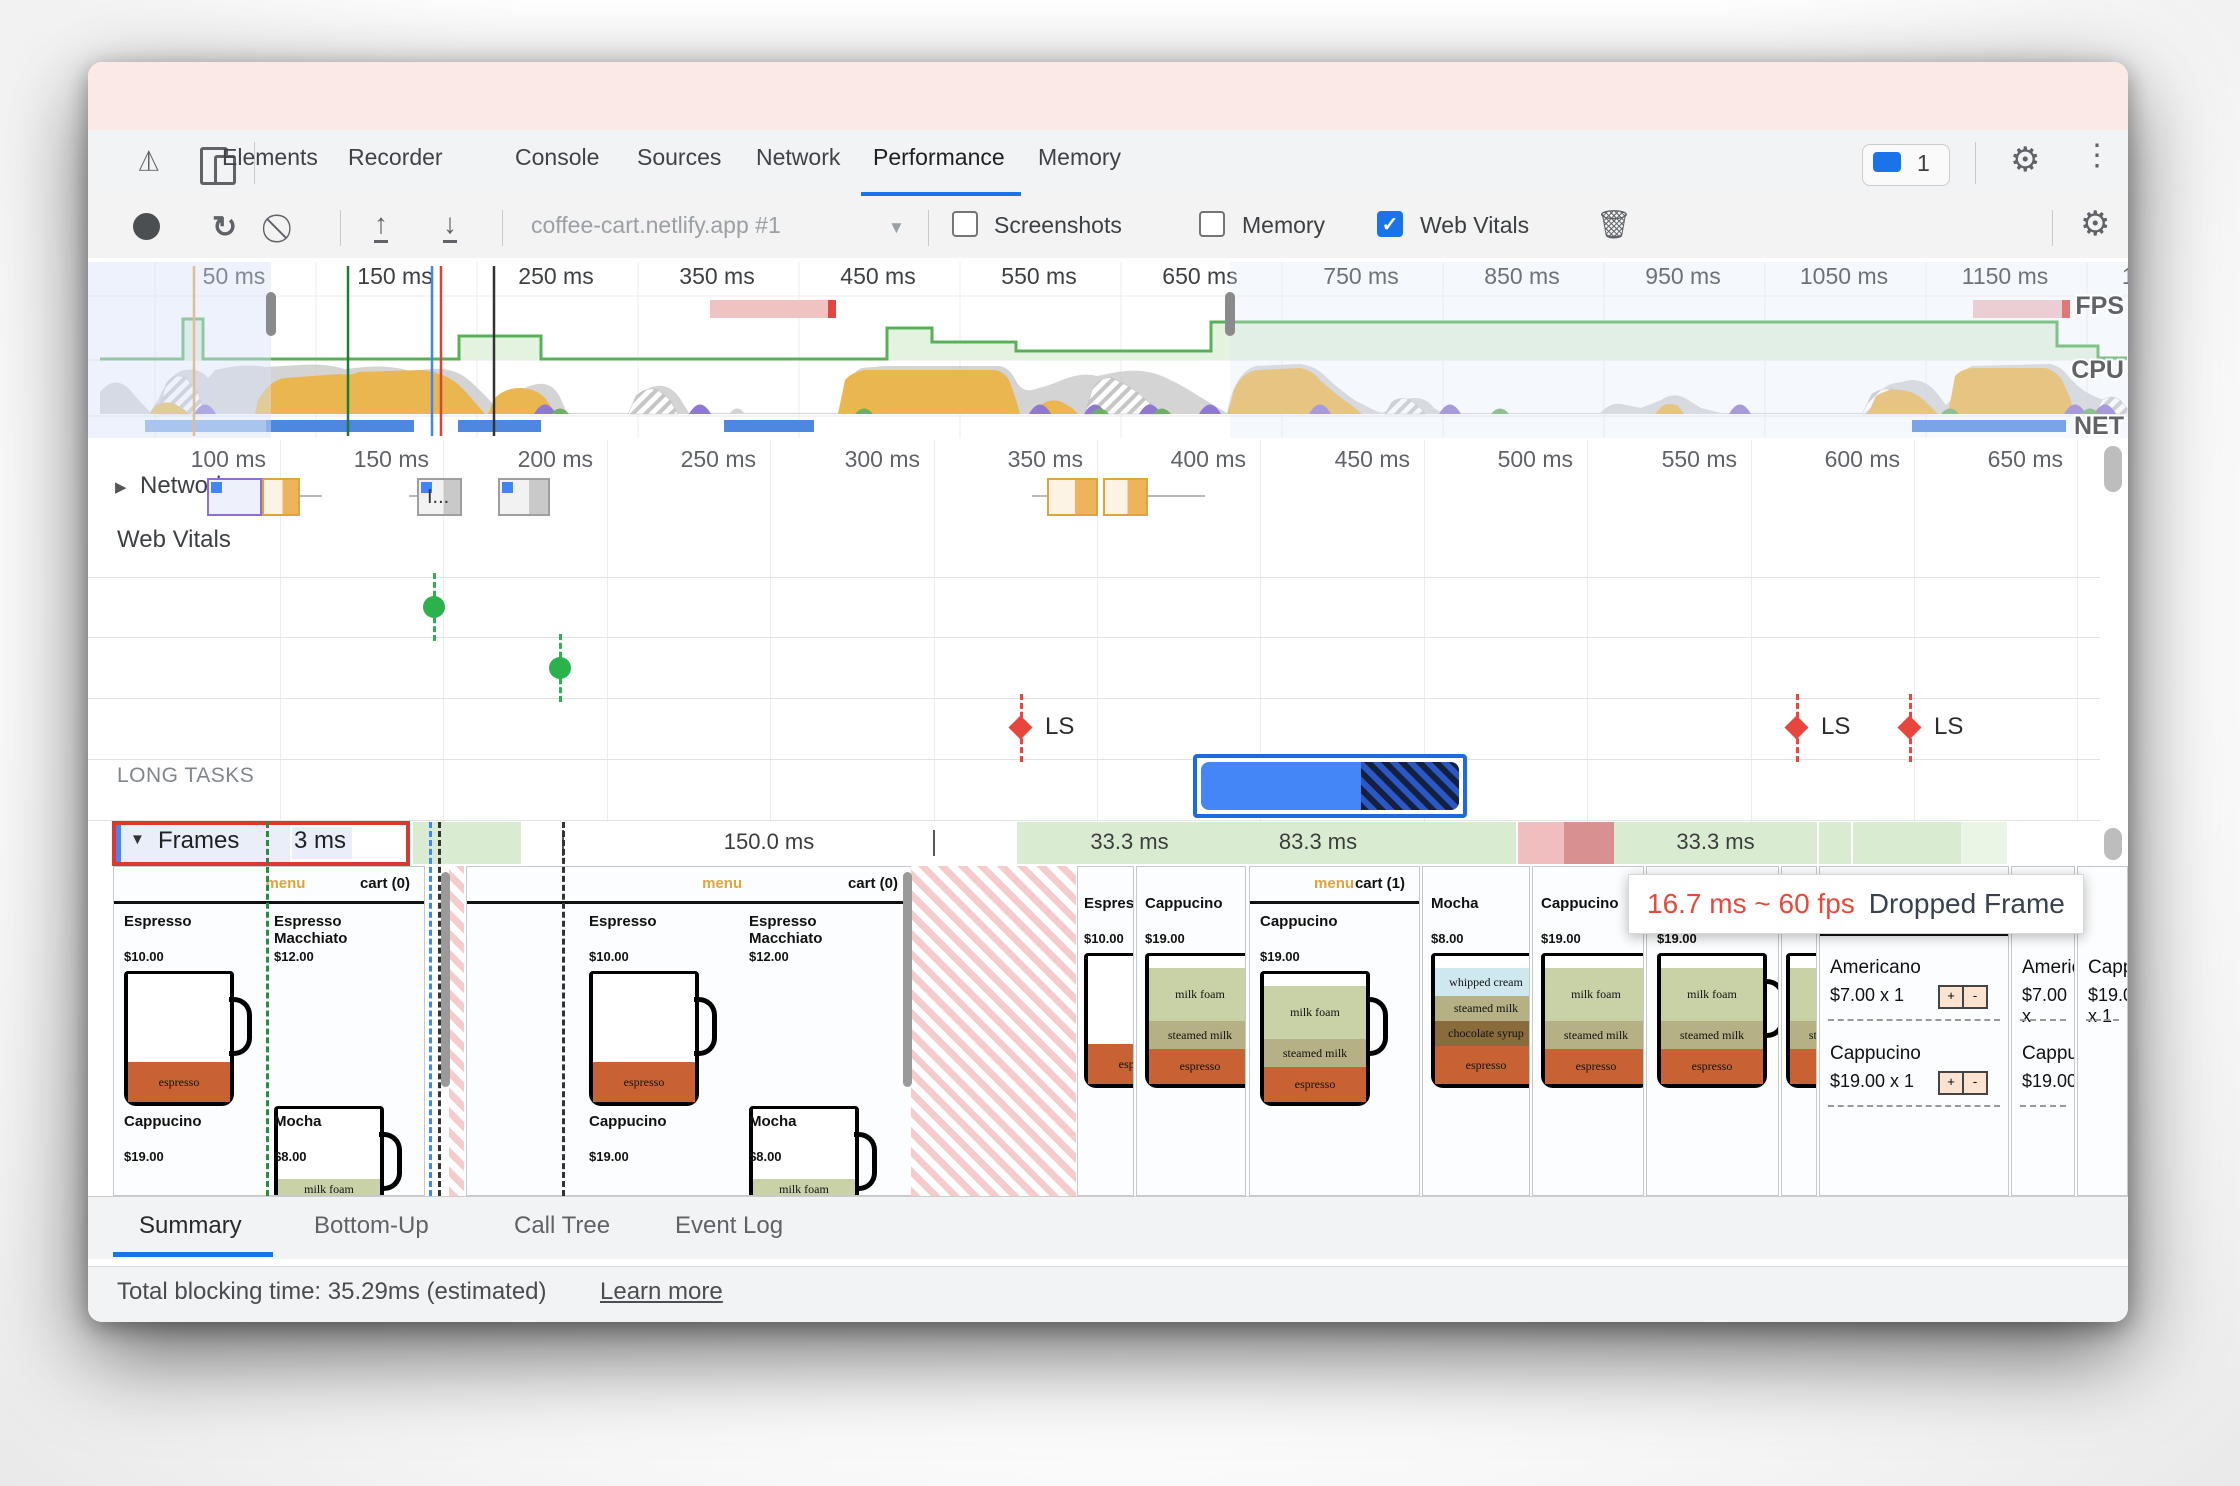 This screenshot has width=2240, height=1486. I want to click on record-button, so click(146, 226).